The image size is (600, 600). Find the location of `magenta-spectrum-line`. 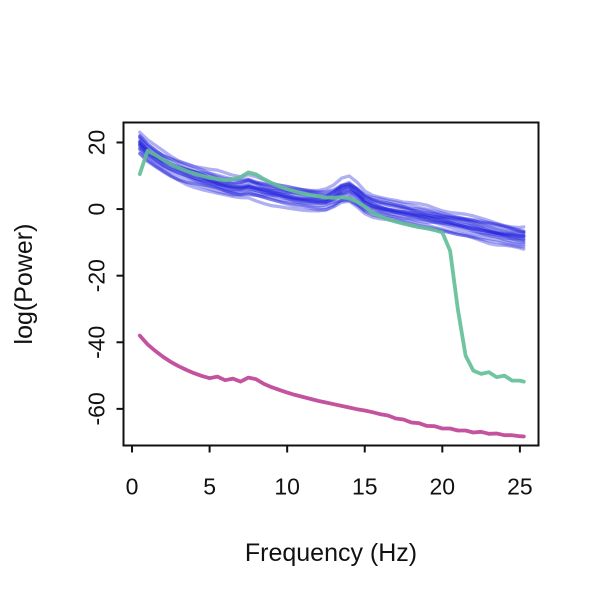

magenta-spectrum-line is located at coordinates (331, 386).